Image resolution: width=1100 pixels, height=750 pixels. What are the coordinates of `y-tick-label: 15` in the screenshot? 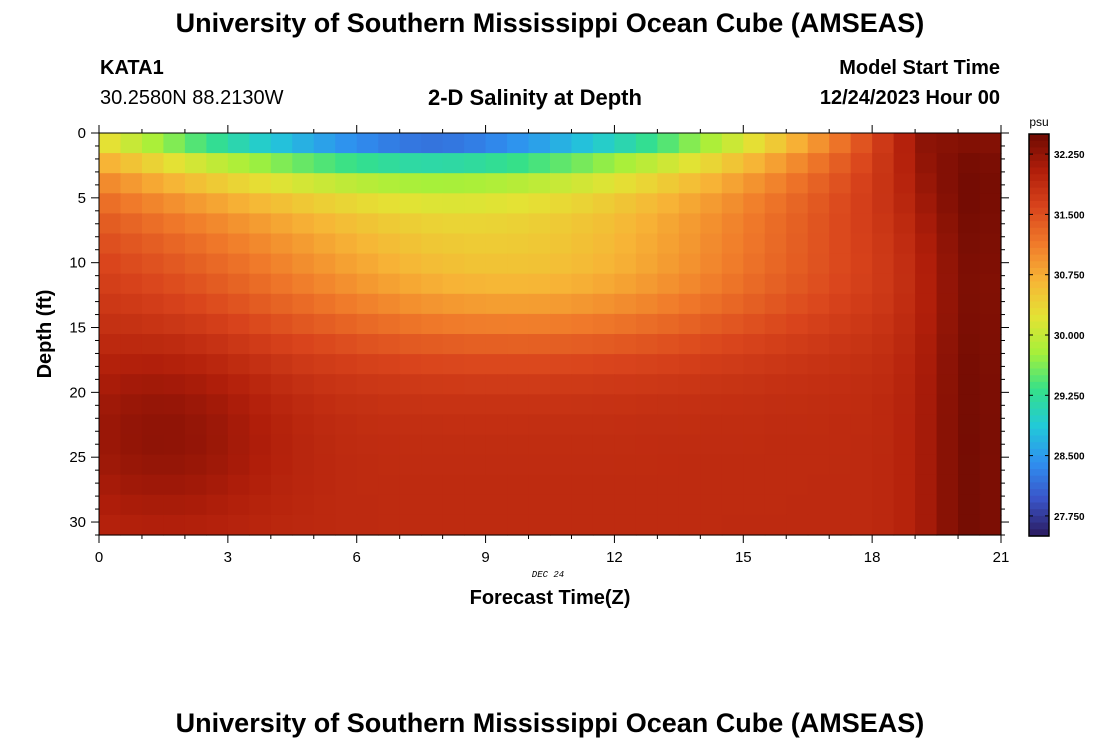 It's located at (77, 328).